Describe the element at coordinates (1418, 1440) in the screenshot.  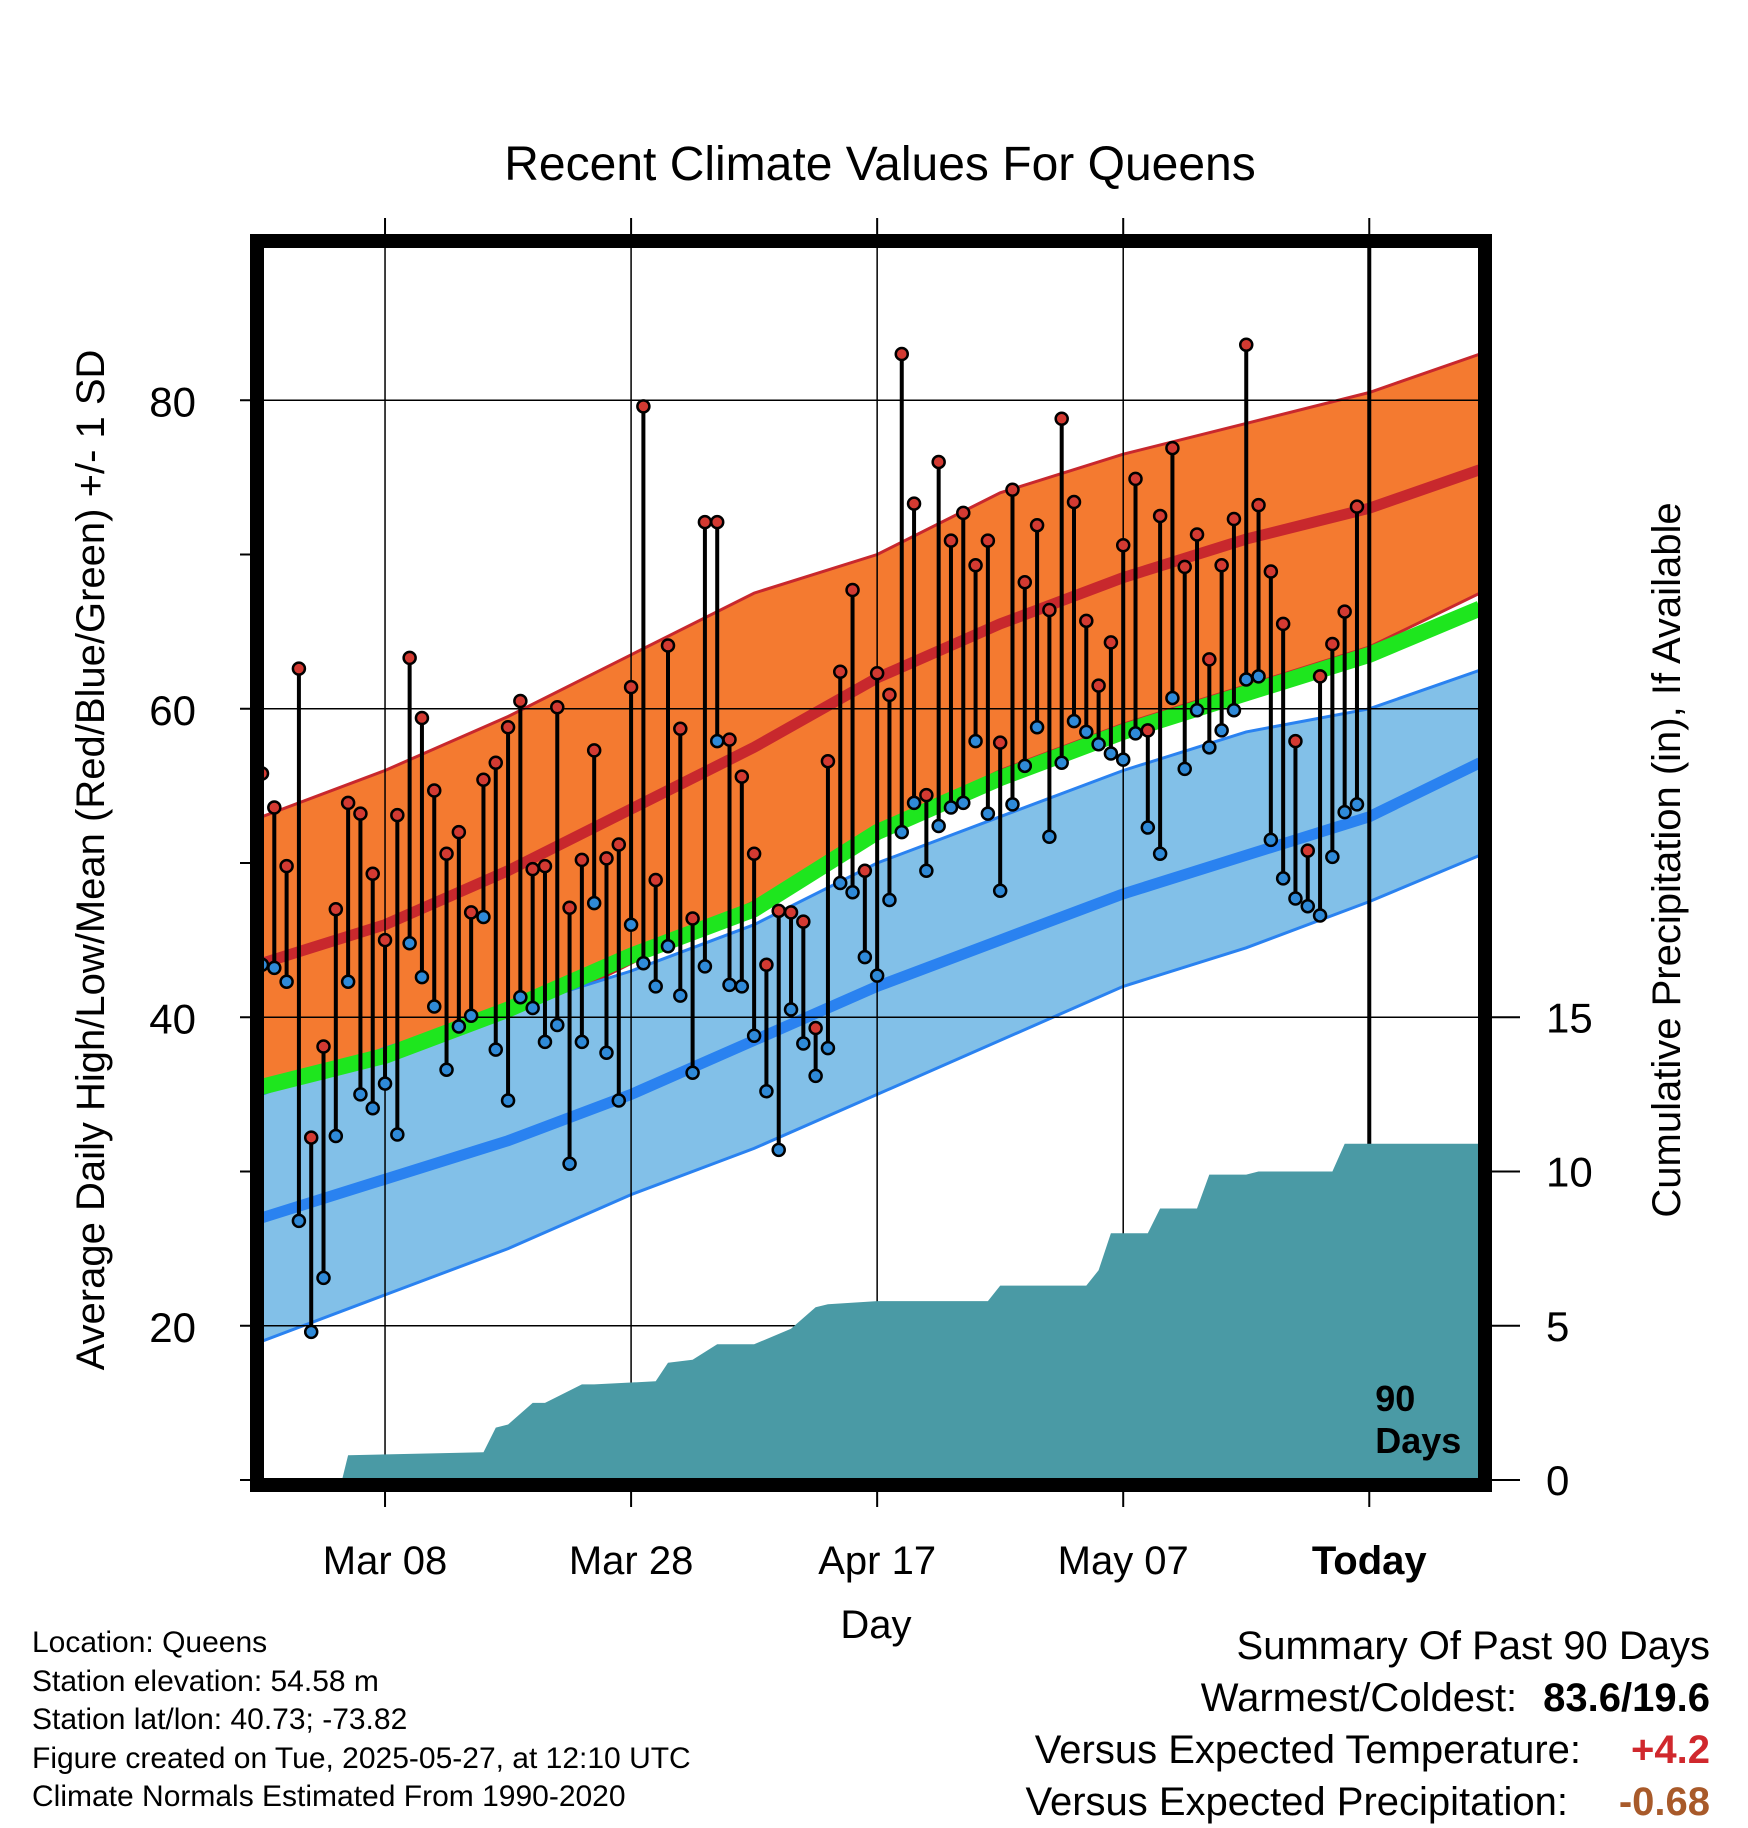
I see `today-days-label: Days` at that location.